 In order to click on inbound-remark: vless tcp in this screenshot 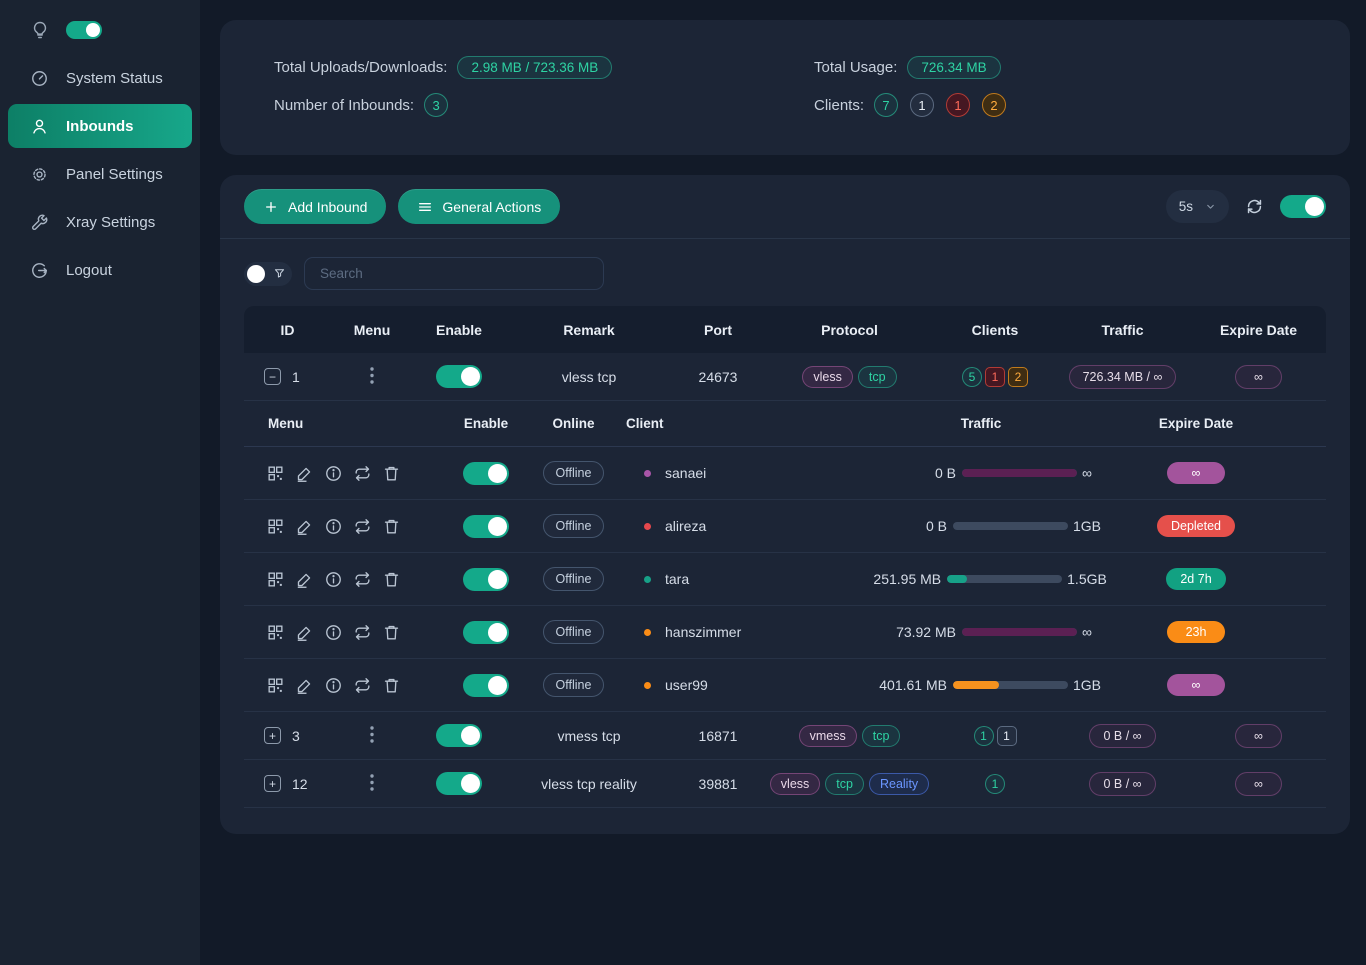, I will do `click(589, 376)`.